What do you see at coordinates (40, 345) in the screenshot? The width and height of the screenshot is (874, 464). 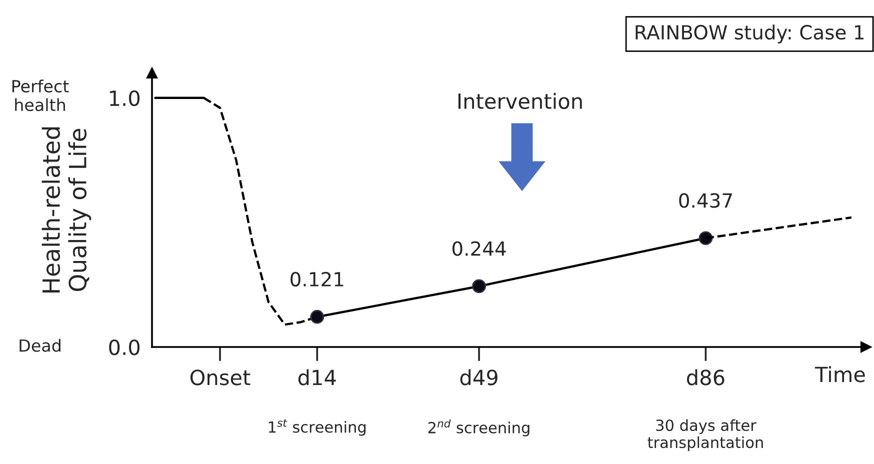 I see `text: Dead` at bounding box center [40, 345].